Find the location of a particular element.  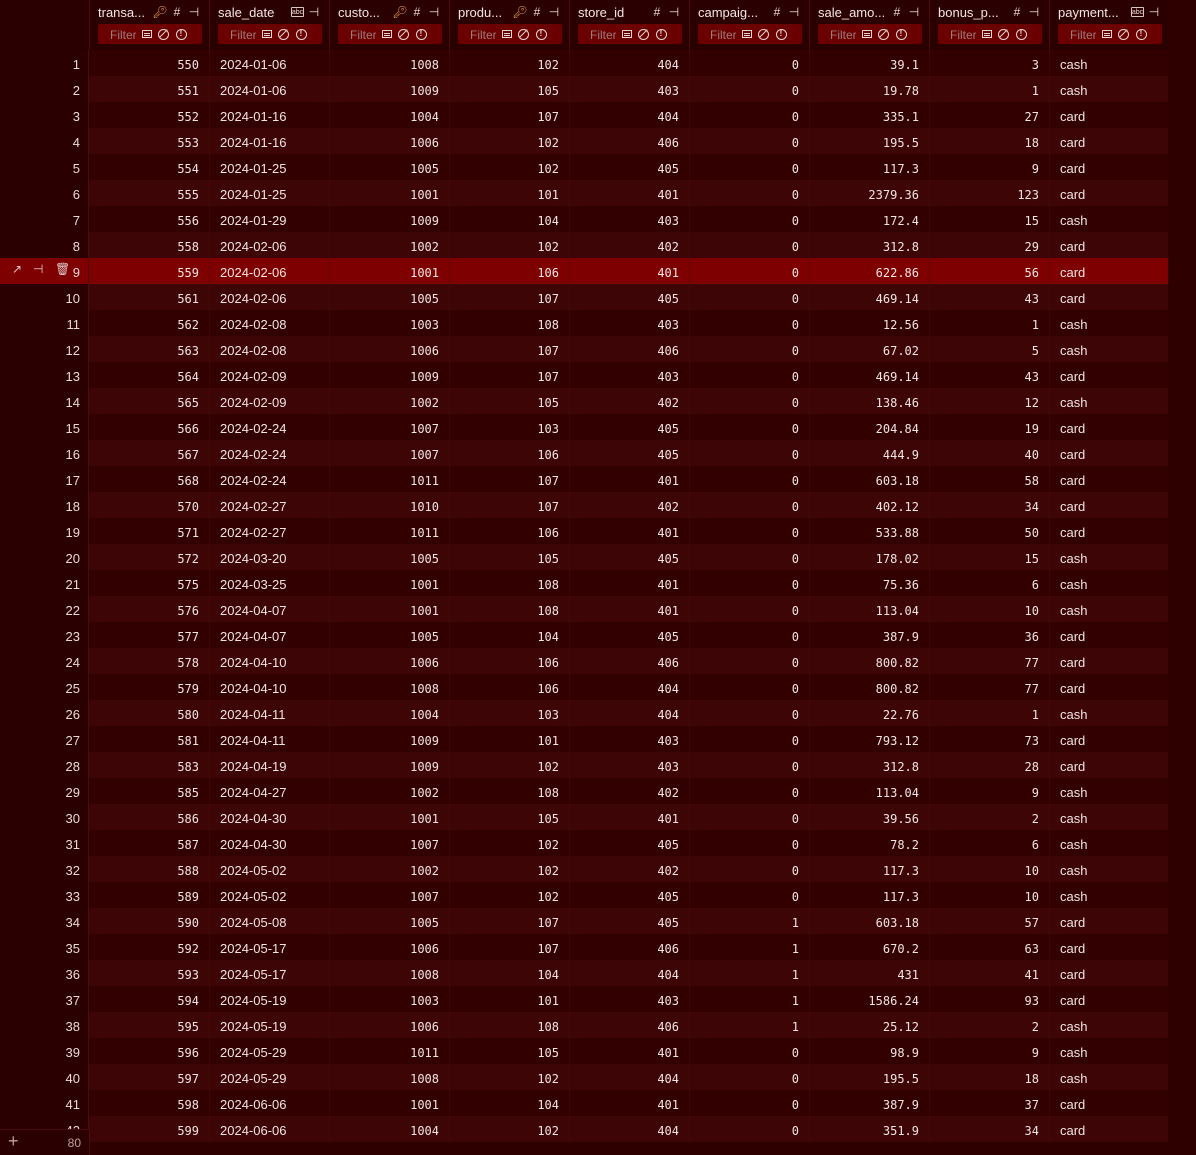

cell-sale-date: 2024-05-19 is located at coordinates (270, 1025).